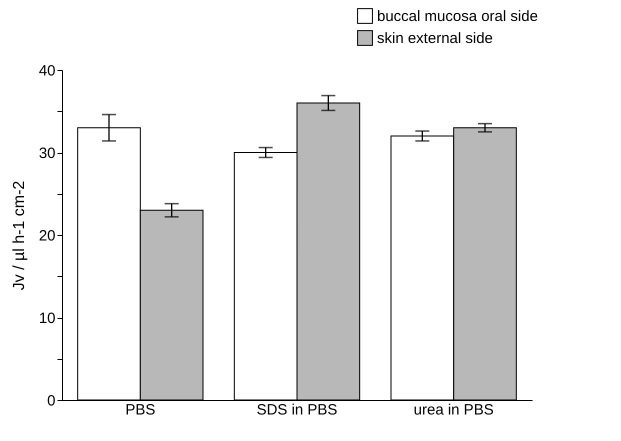  Describe the element at coordinates (140, 410) in the screenshot. I see `x-tick-label: PBS` at that location.